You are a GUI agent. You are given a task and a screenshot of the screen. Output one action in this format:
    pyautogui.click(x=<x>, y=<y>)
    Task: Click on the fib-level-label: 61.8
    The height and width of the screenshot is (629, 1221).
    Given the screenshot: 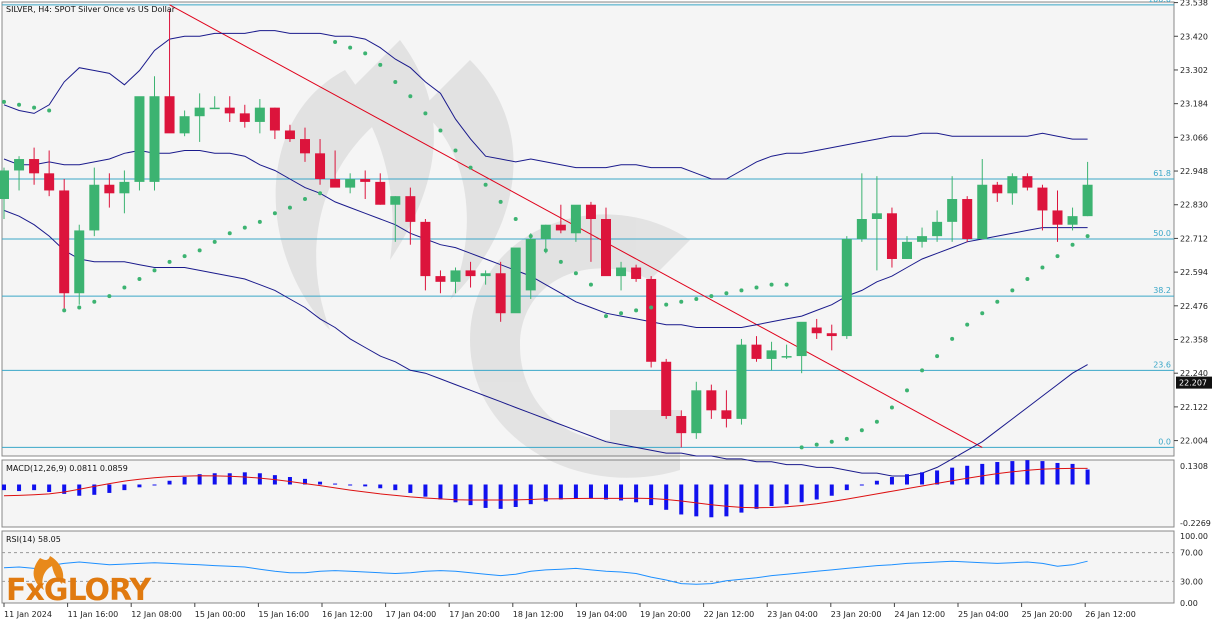 What is the action you would take?
    pyautogui.click(x=1162, y=173)
    